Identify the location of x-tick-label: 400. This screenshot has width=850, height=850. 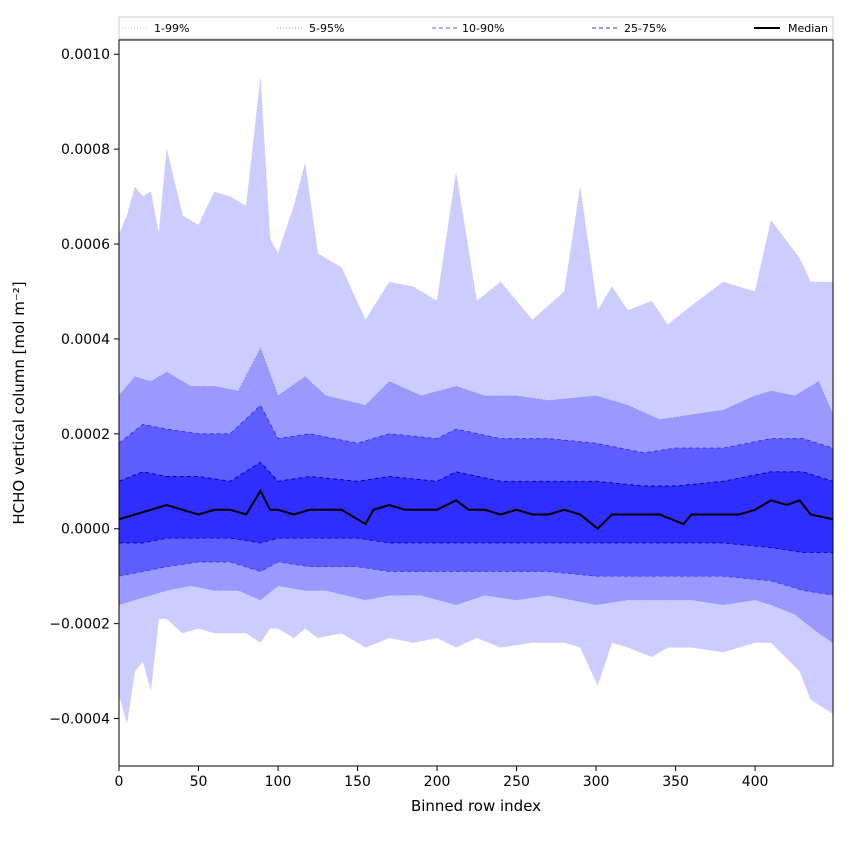
(755, 782).